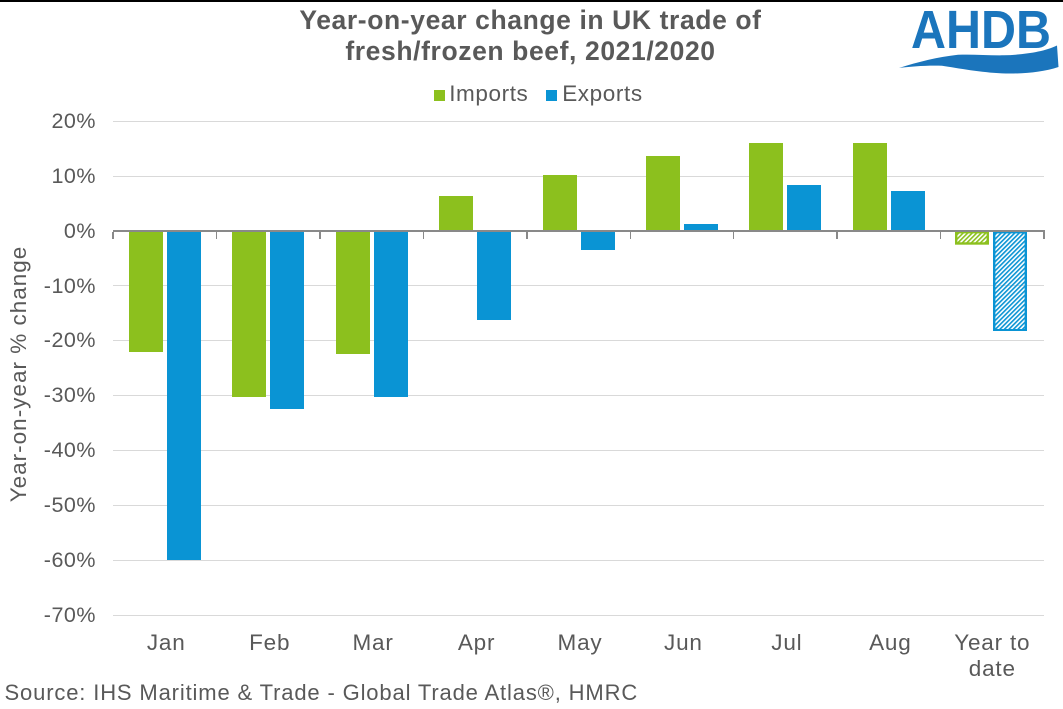 This screenshot has width=1063, height=709. I want to click on svg-text: AHDB, so click(981, 30).